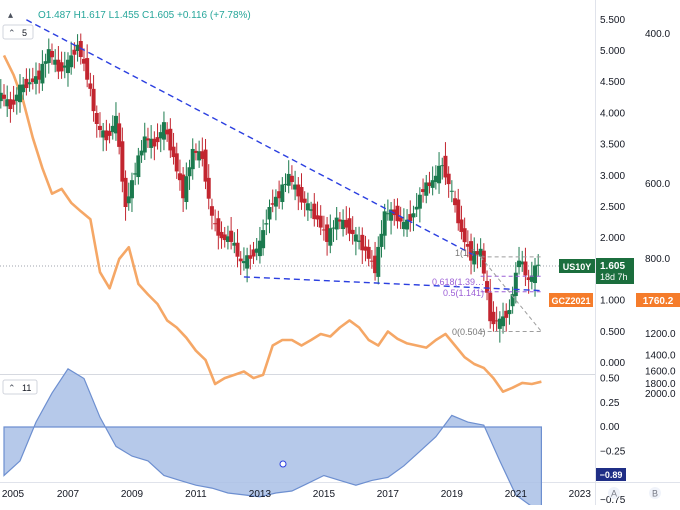 This screenshot has width=680, height=510. Describe the element at coordinates (612, 176) in the screenshot. I see `us10y-tick-label: 3.000` at that location.